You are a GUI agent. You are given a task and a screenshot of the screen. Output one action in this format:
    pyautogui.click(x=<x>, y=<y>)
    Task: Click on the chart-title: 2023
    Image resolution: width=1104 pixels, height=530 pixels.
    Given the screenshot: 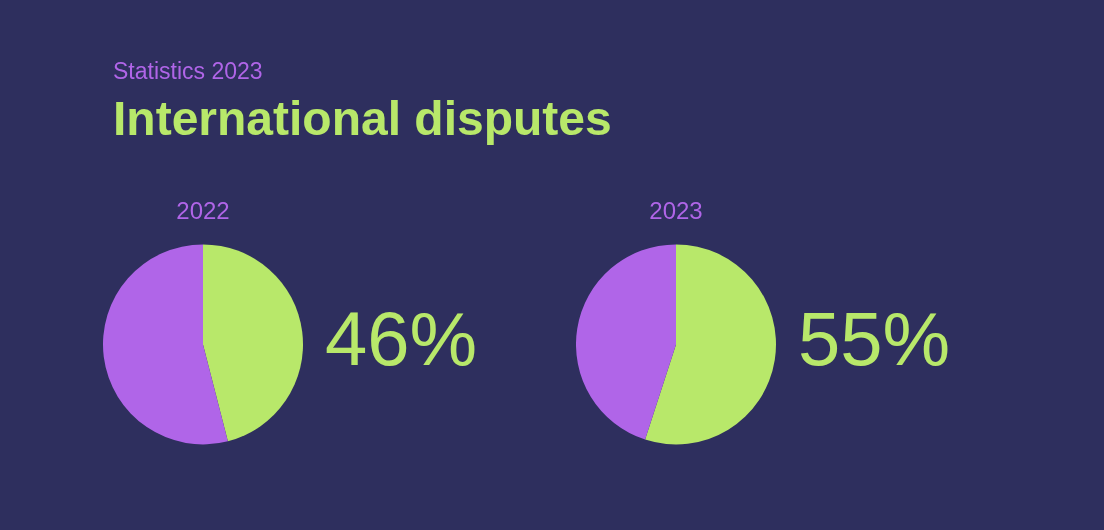 What is the action you would take?
    pyautogui.click(x=676, y=211)
    